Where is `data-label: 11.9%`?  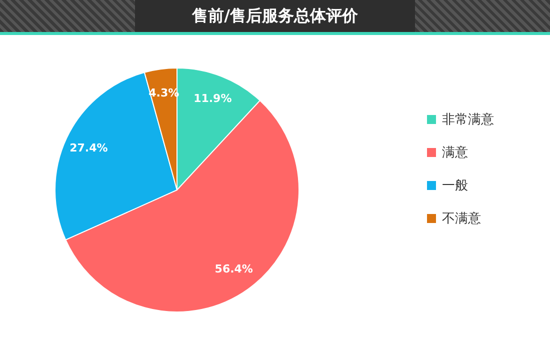 data-label: 11.9% is located at coordinates (213, 99).